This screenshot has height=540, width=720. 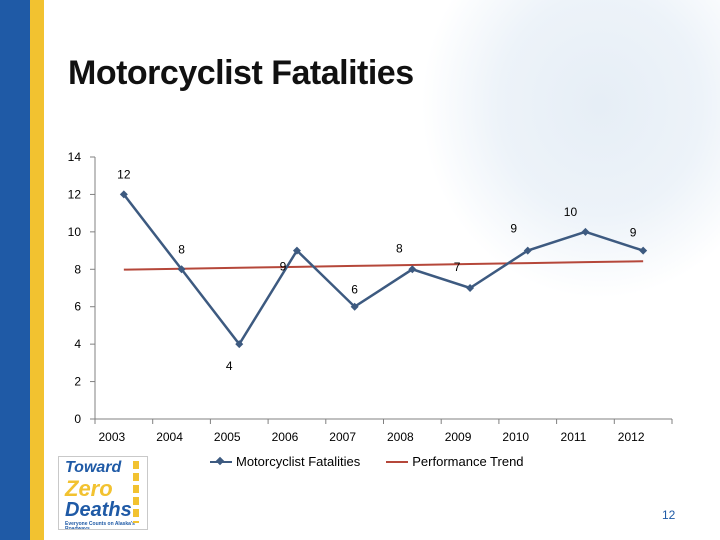 What do you see at coordinates (75, 232) in the screenshot?
I see `y-tick-label: 10` at bounding box center [75, 232].